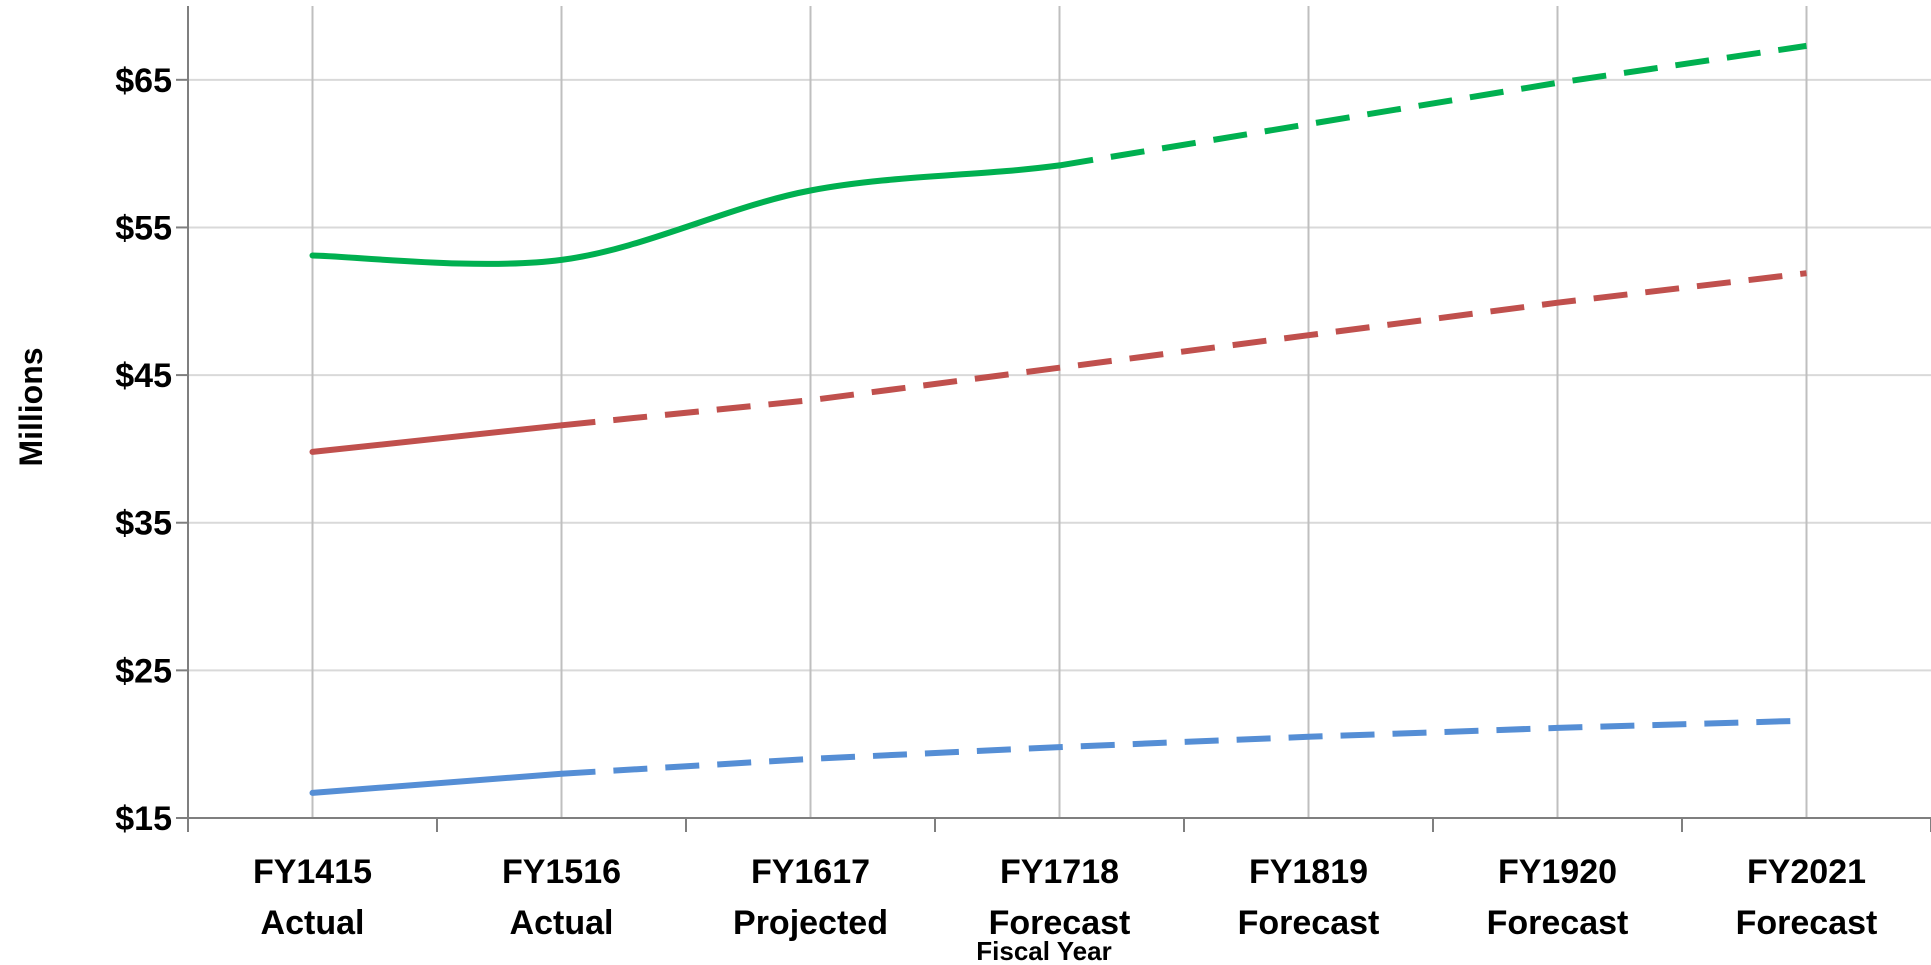 The width and height of the screenshot is (1931, 965). What do you see at coordinates (561, 897) in the screenshot?
I see `x-tick-label: FY1516 Actual` at bounding box center [561, 897].